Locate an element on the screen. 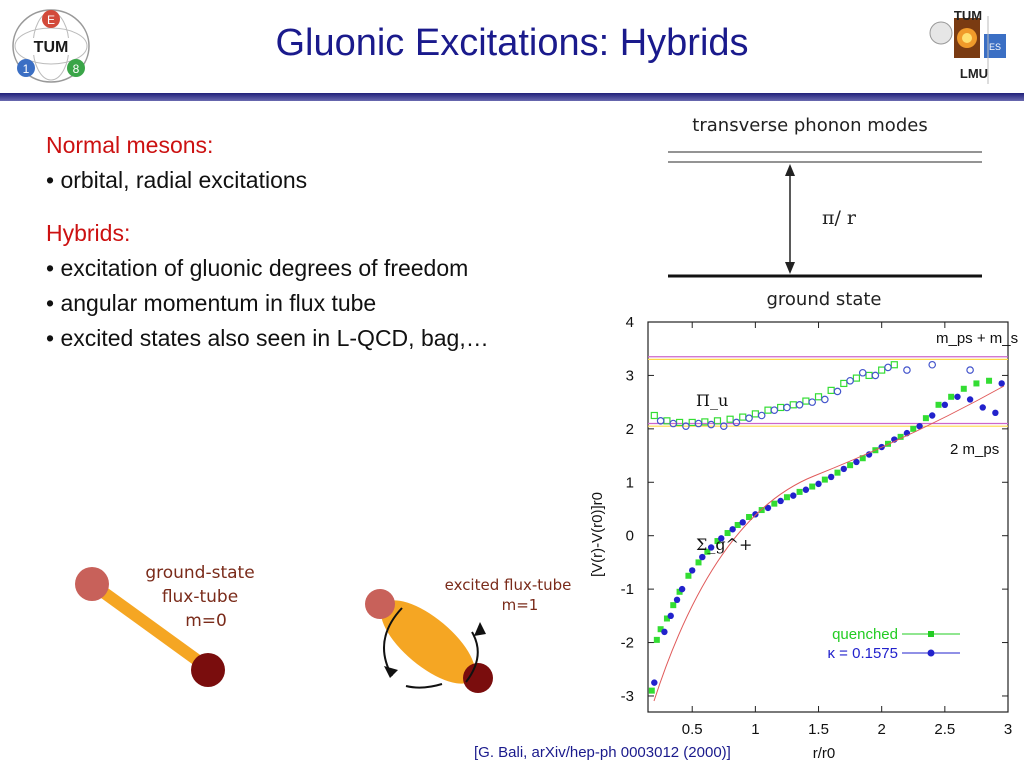 The image size is (1024, 768). sigma-g-label: Σ_g^+ is located at coordinates (724, 544).